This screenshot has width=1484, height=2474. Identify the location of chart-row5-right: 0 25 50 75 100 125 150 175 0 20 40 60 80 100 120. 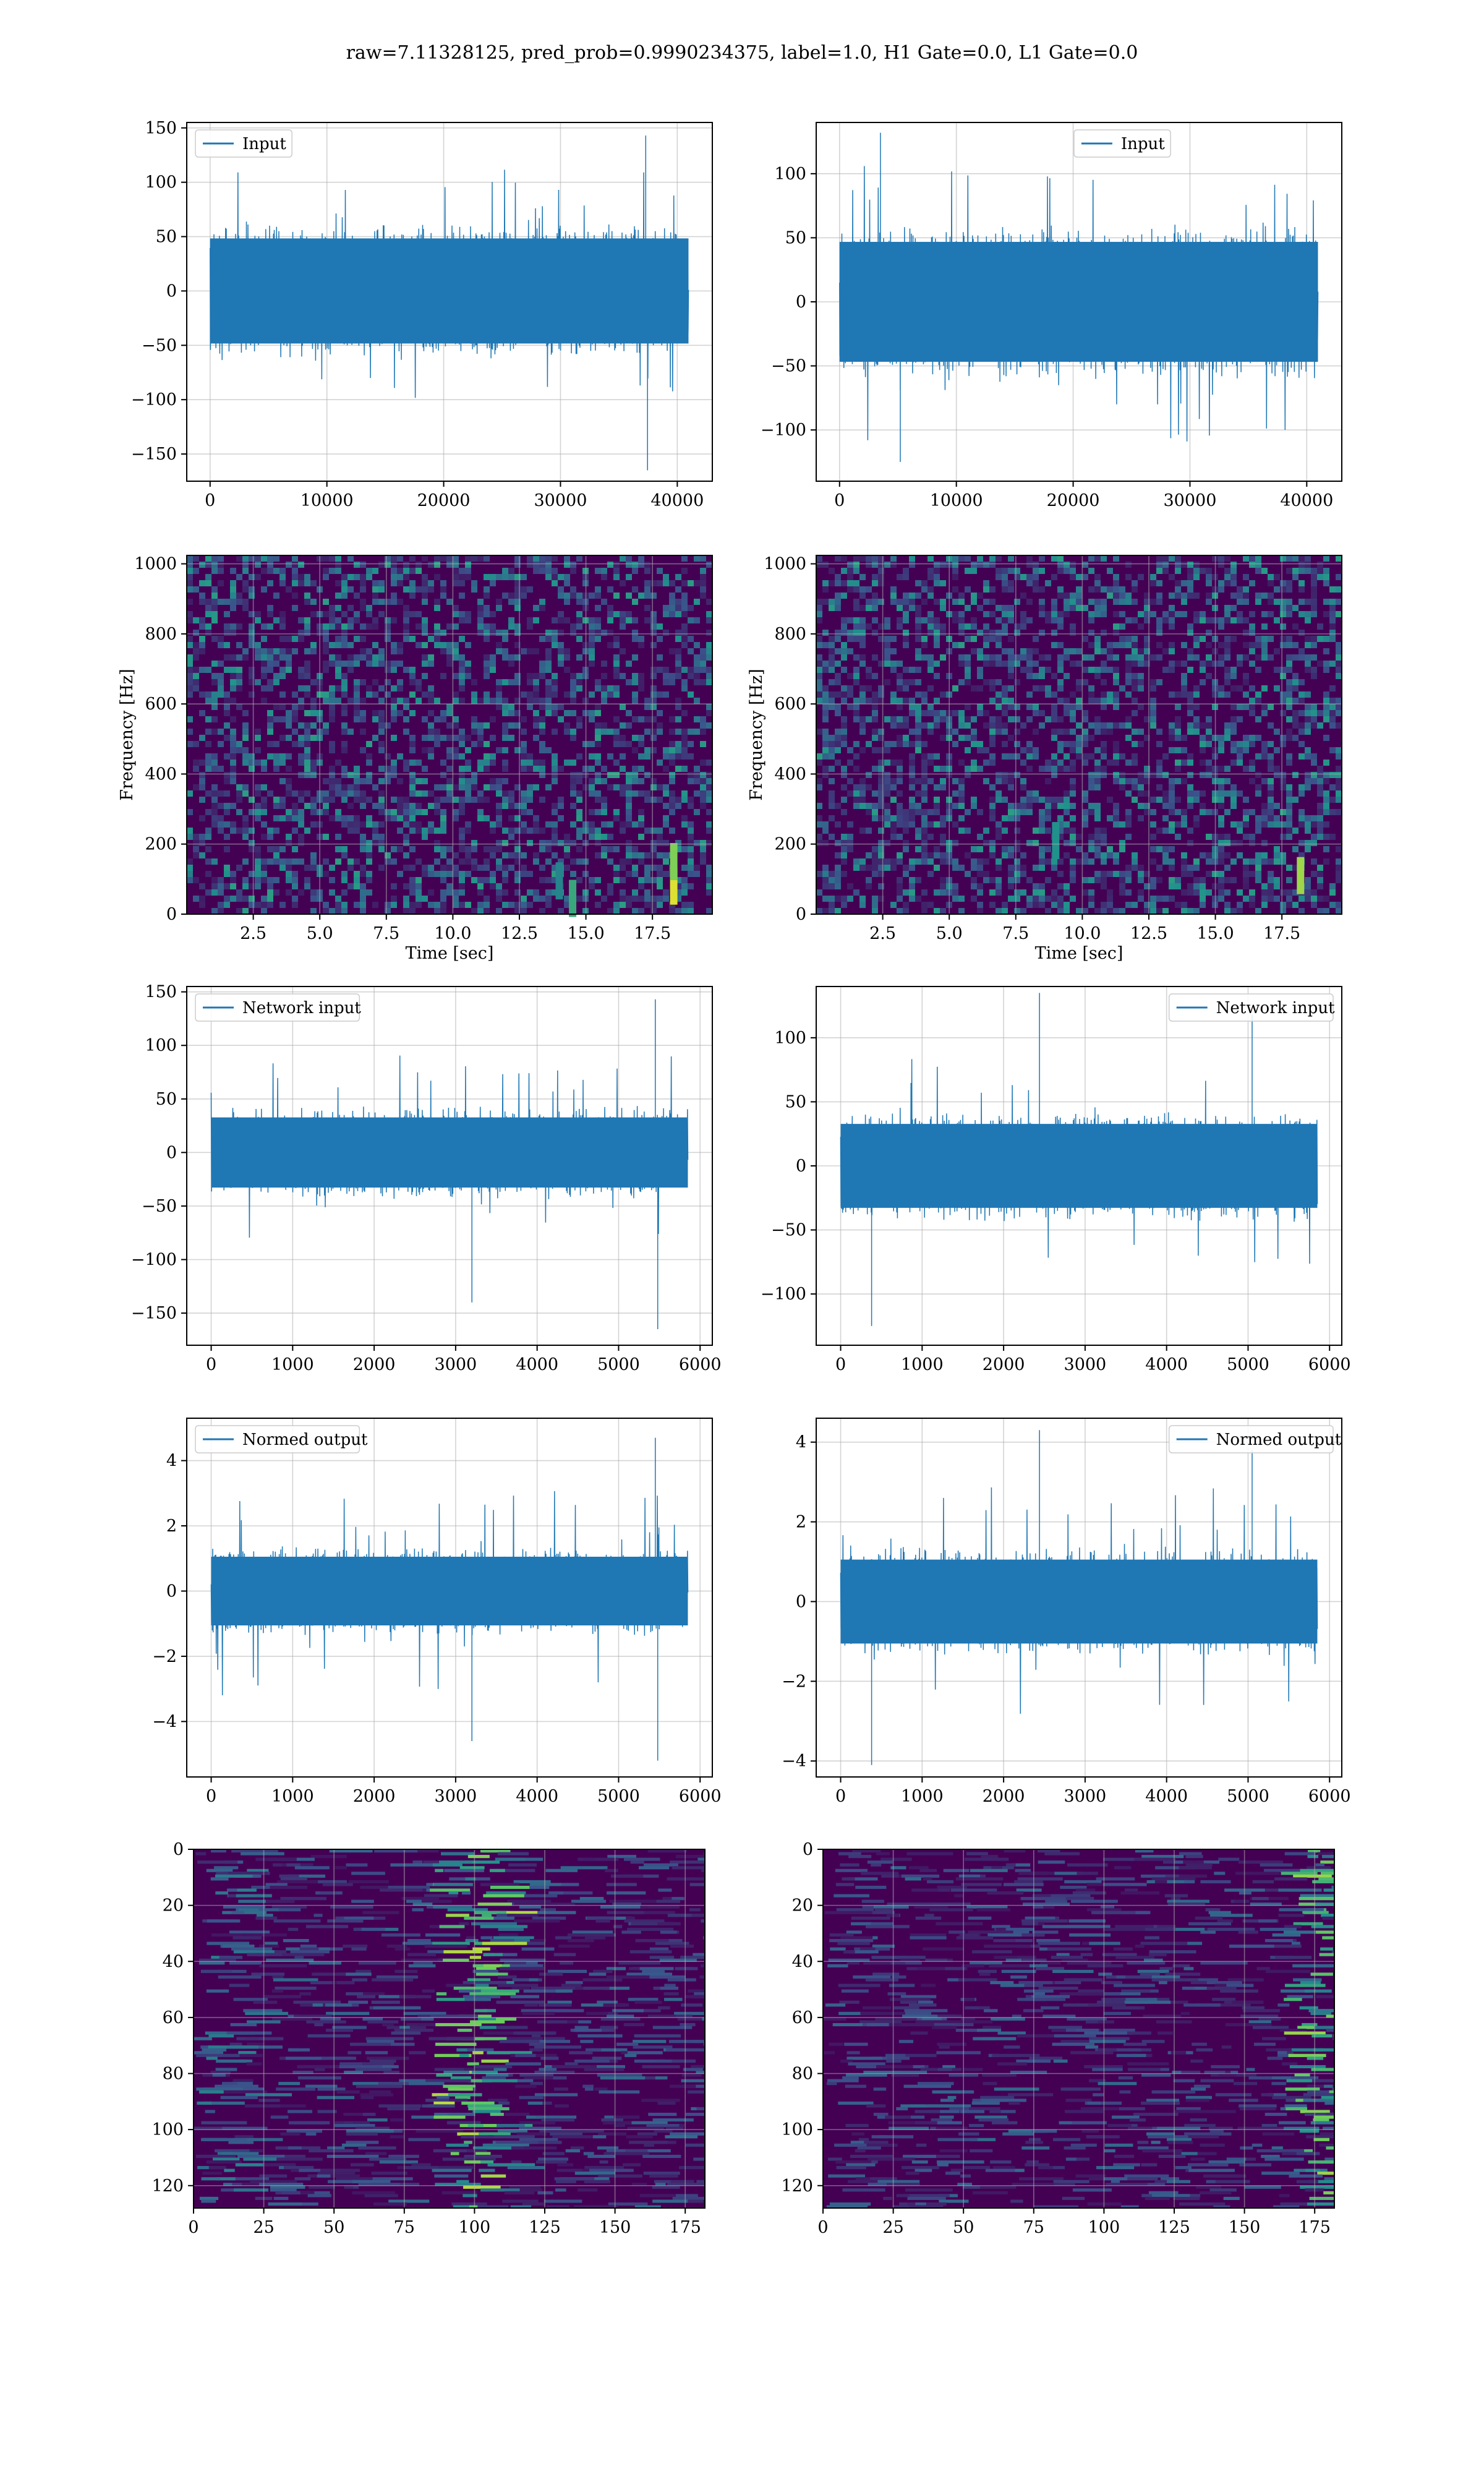
(1058, 2039).